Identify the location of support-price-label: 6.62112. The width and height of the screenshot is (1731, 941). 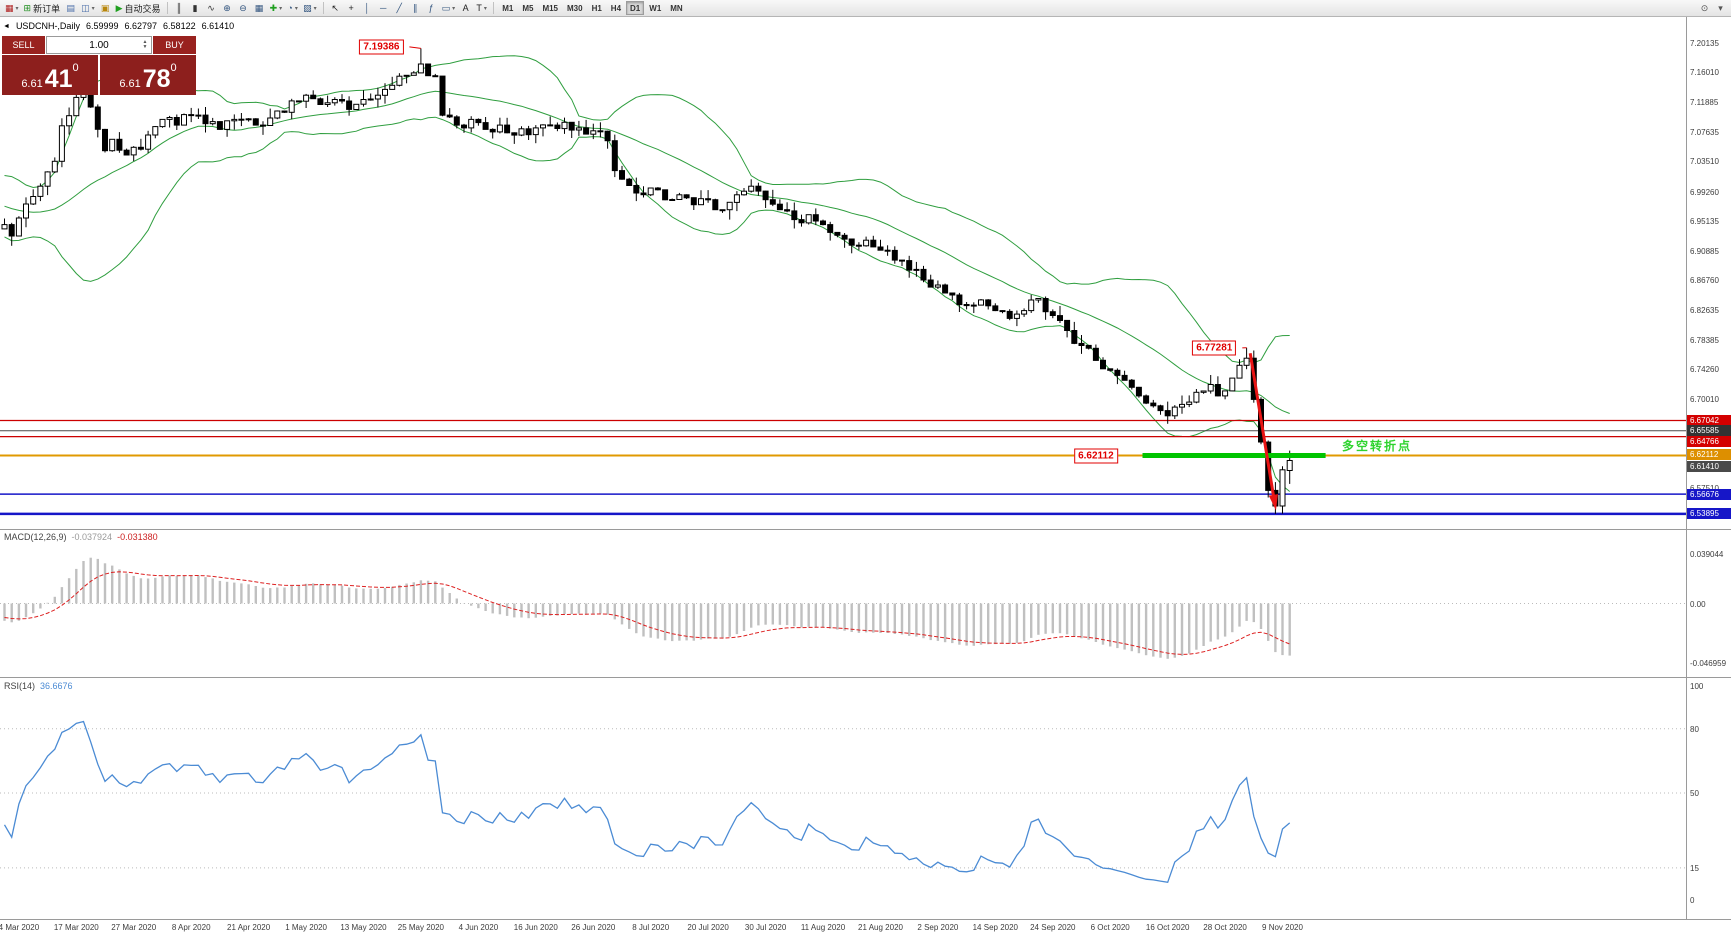
(1096, 455).